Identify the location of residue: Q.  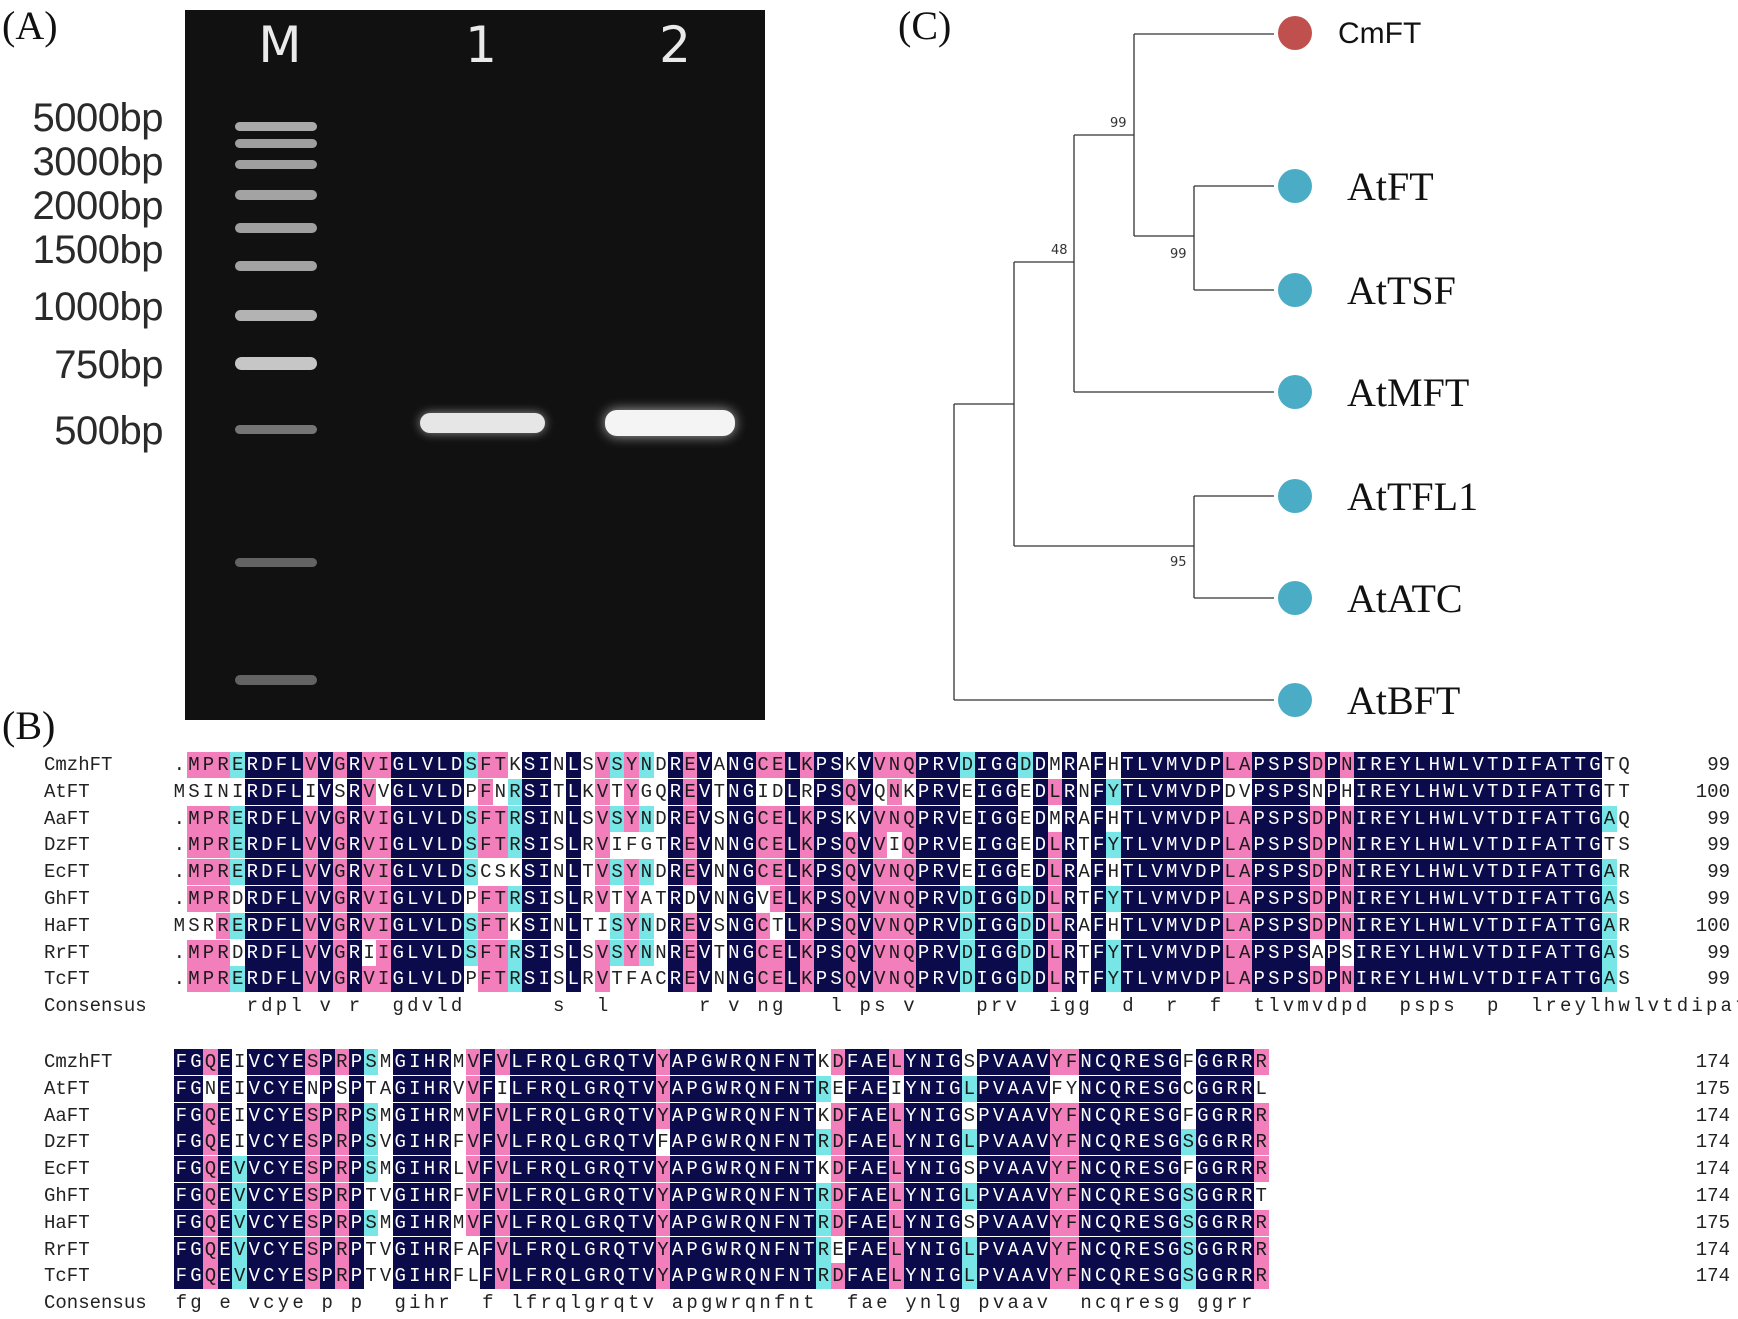
(619, 1249).